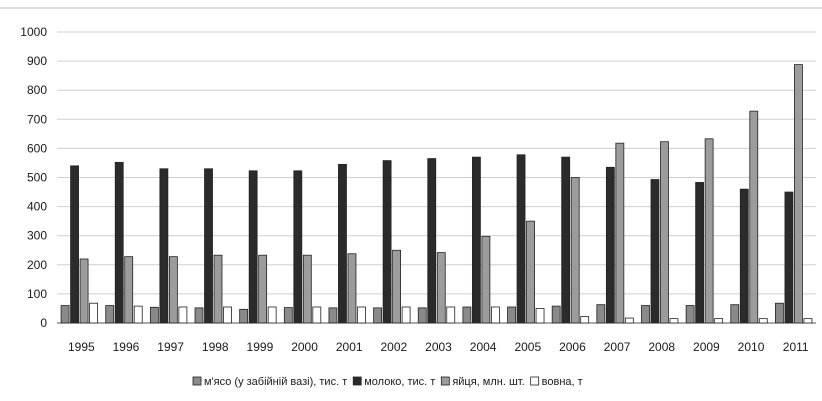  I want to click on legend-label-0: м'ясо (у забійній вазі), тис. т, so click(275, 382).